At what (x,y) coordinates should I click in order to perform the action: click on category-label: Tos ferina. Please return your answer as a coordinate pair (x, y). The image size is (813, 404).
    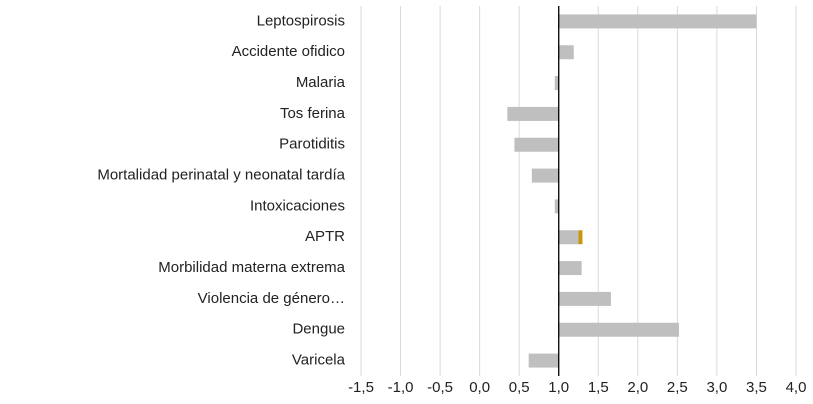
    Looking at the image, I should click on (313, 113).